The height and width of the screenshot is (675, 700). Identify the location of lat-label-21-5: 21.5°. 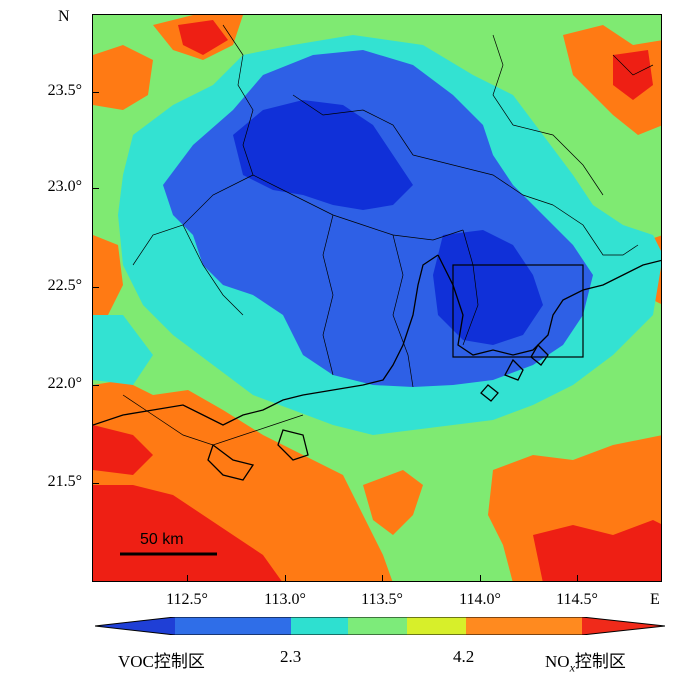
(64, 481).